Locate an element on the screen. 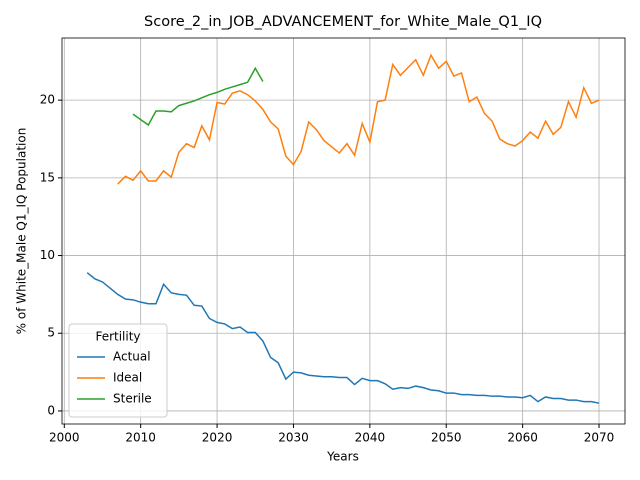 This screenshot has height=480, width=640. y-tick-label: 20 is located at coordinates (47, 100).